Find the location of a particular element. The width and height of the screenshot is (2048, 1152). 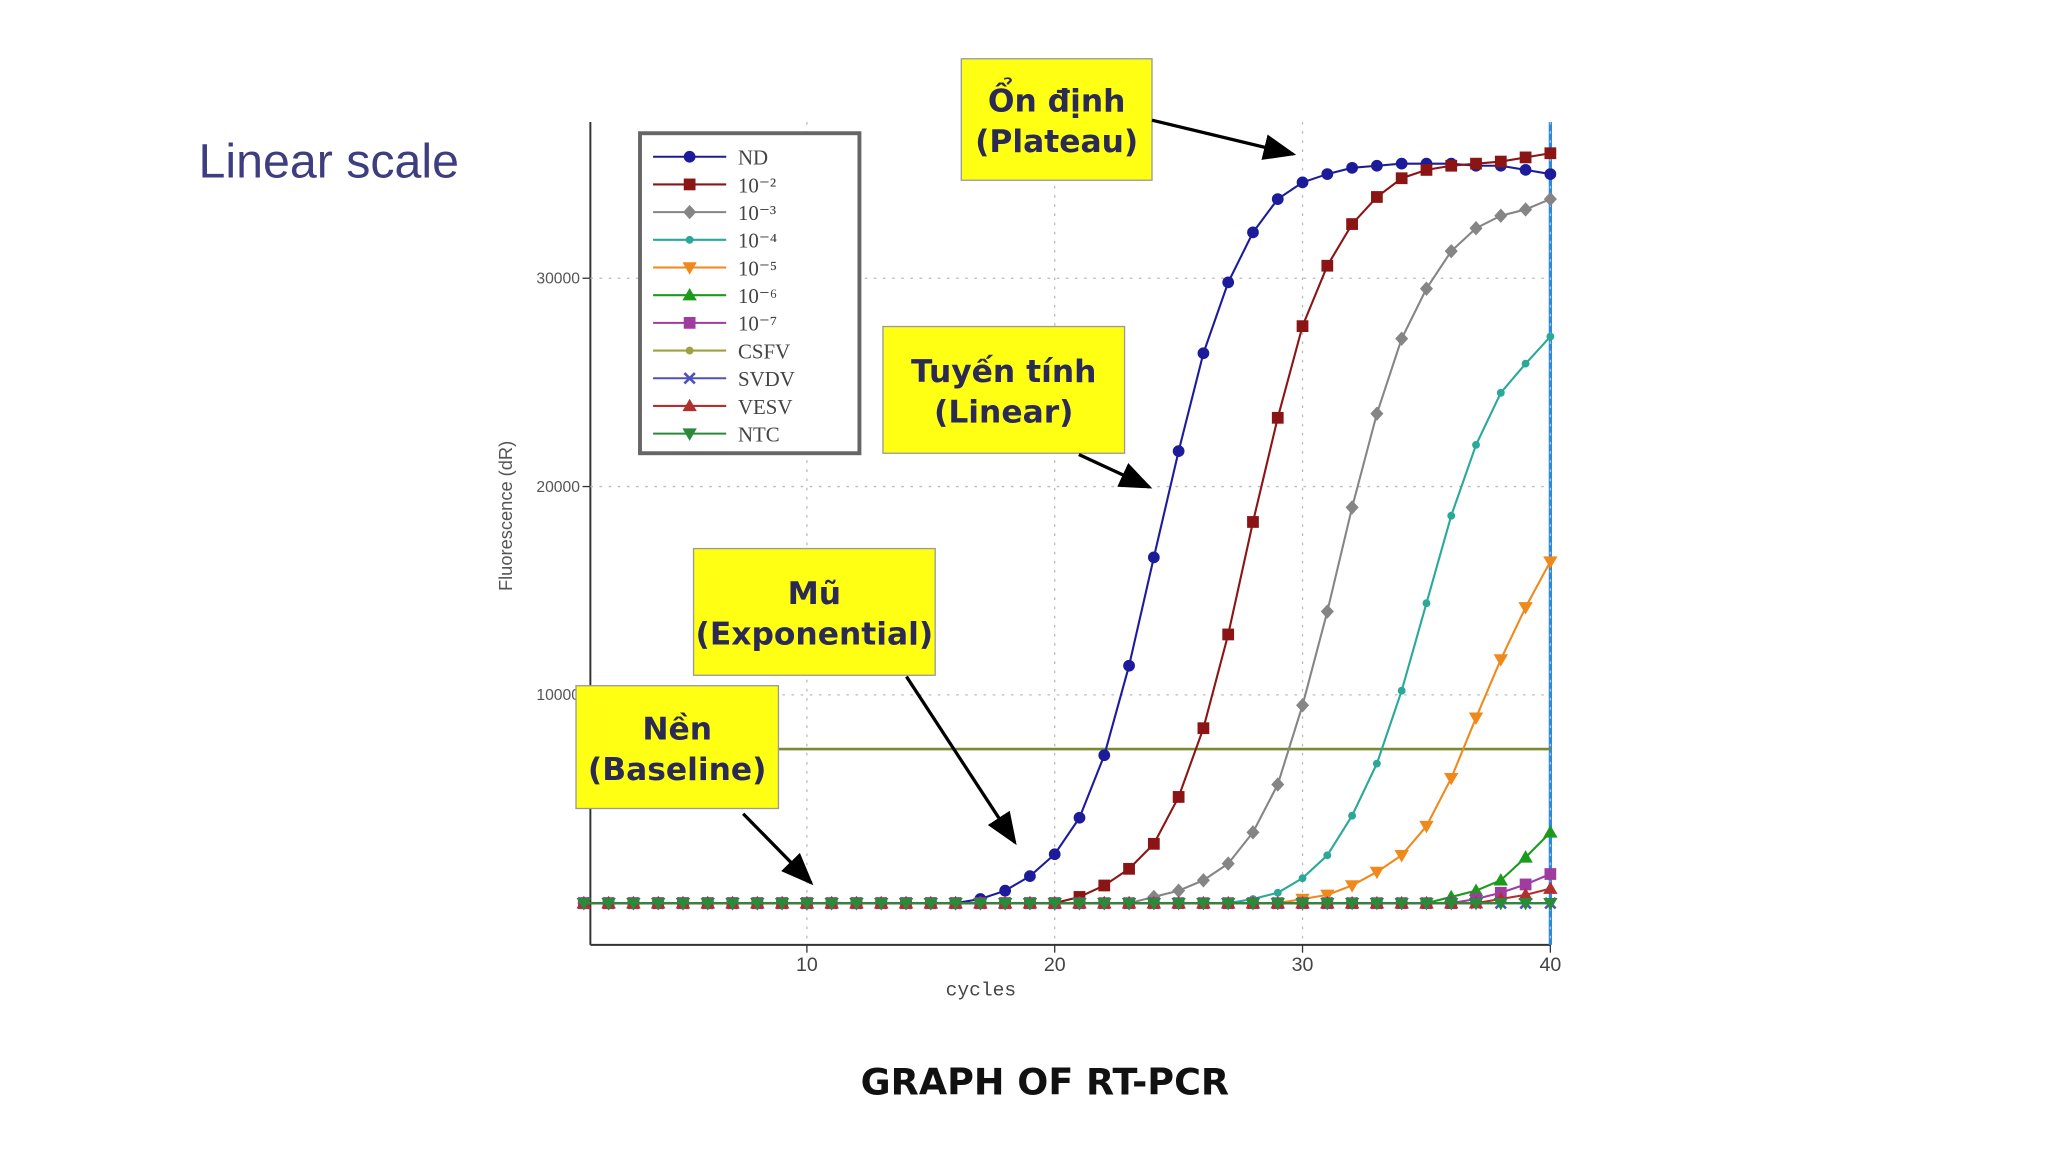

legend-label: 10⁻³ is located at coordinates (757, 213).